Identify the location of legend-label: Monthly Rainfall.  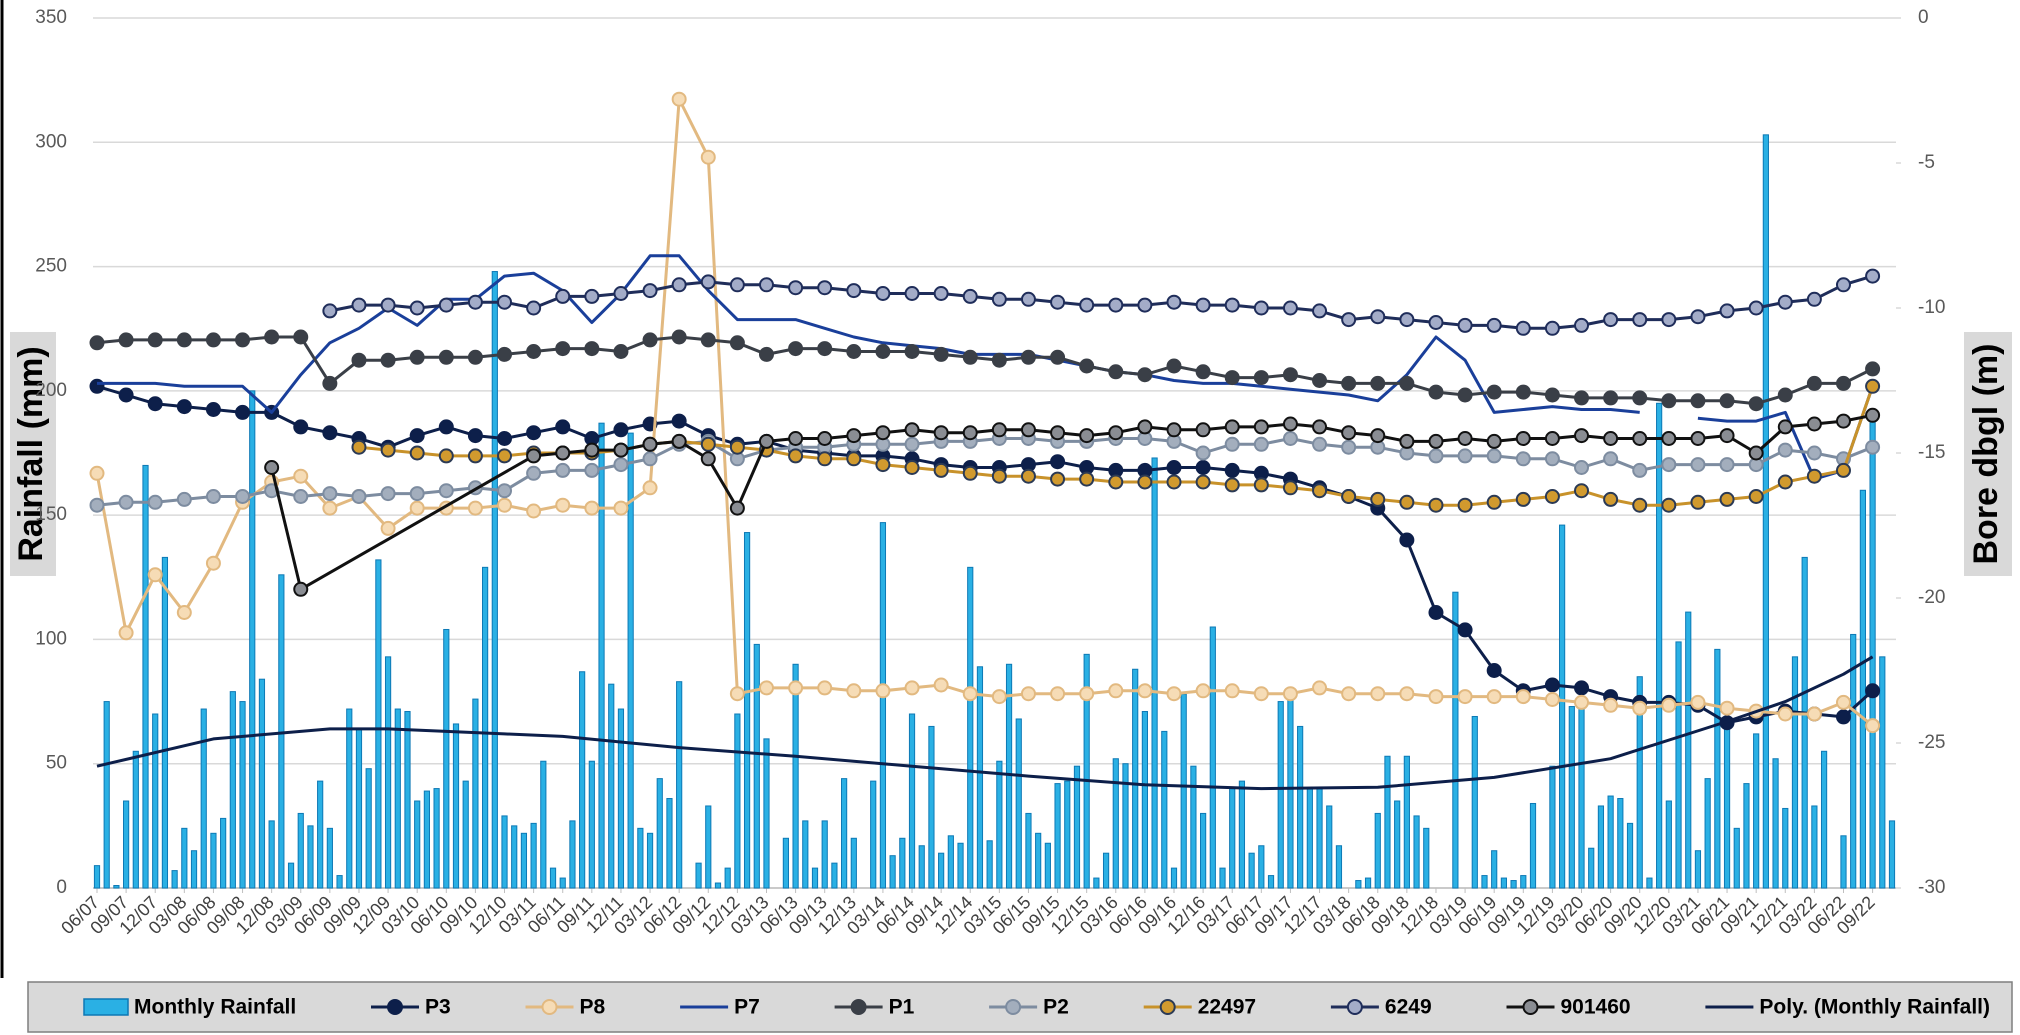
(215, 1007).